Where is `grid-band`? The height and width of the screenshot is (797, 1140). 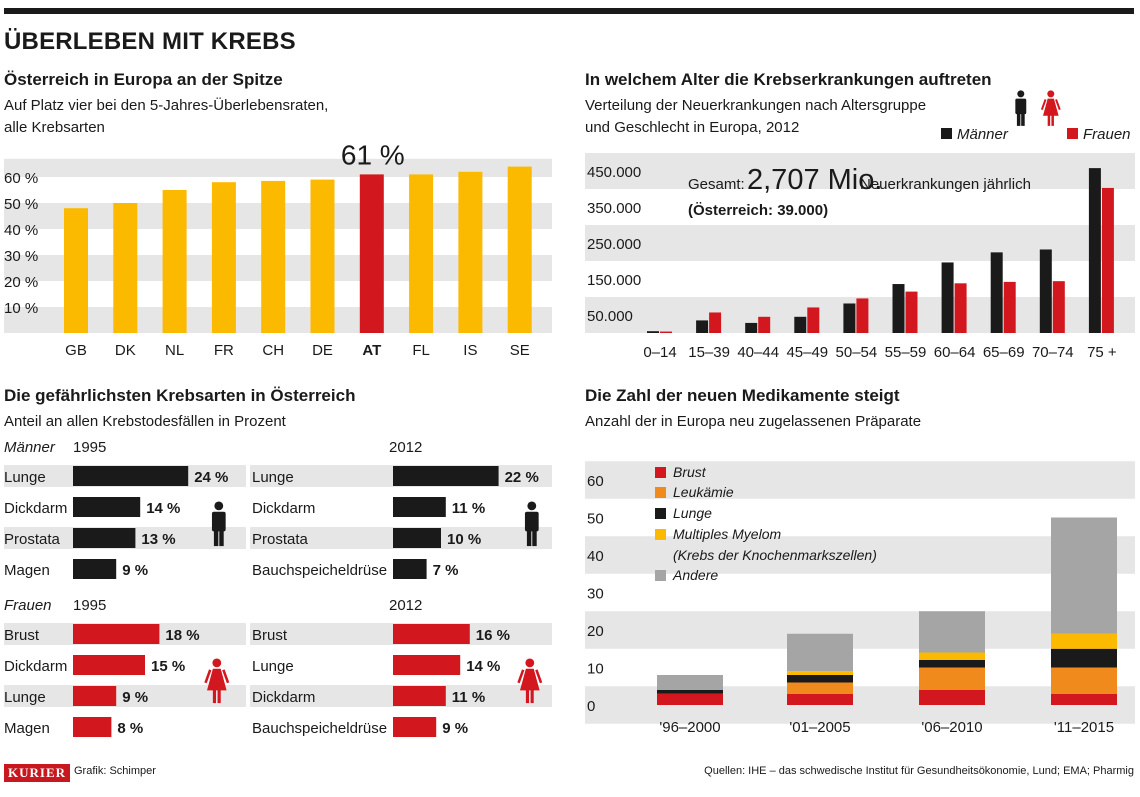 grid-band is located at coordinates (860, 630).